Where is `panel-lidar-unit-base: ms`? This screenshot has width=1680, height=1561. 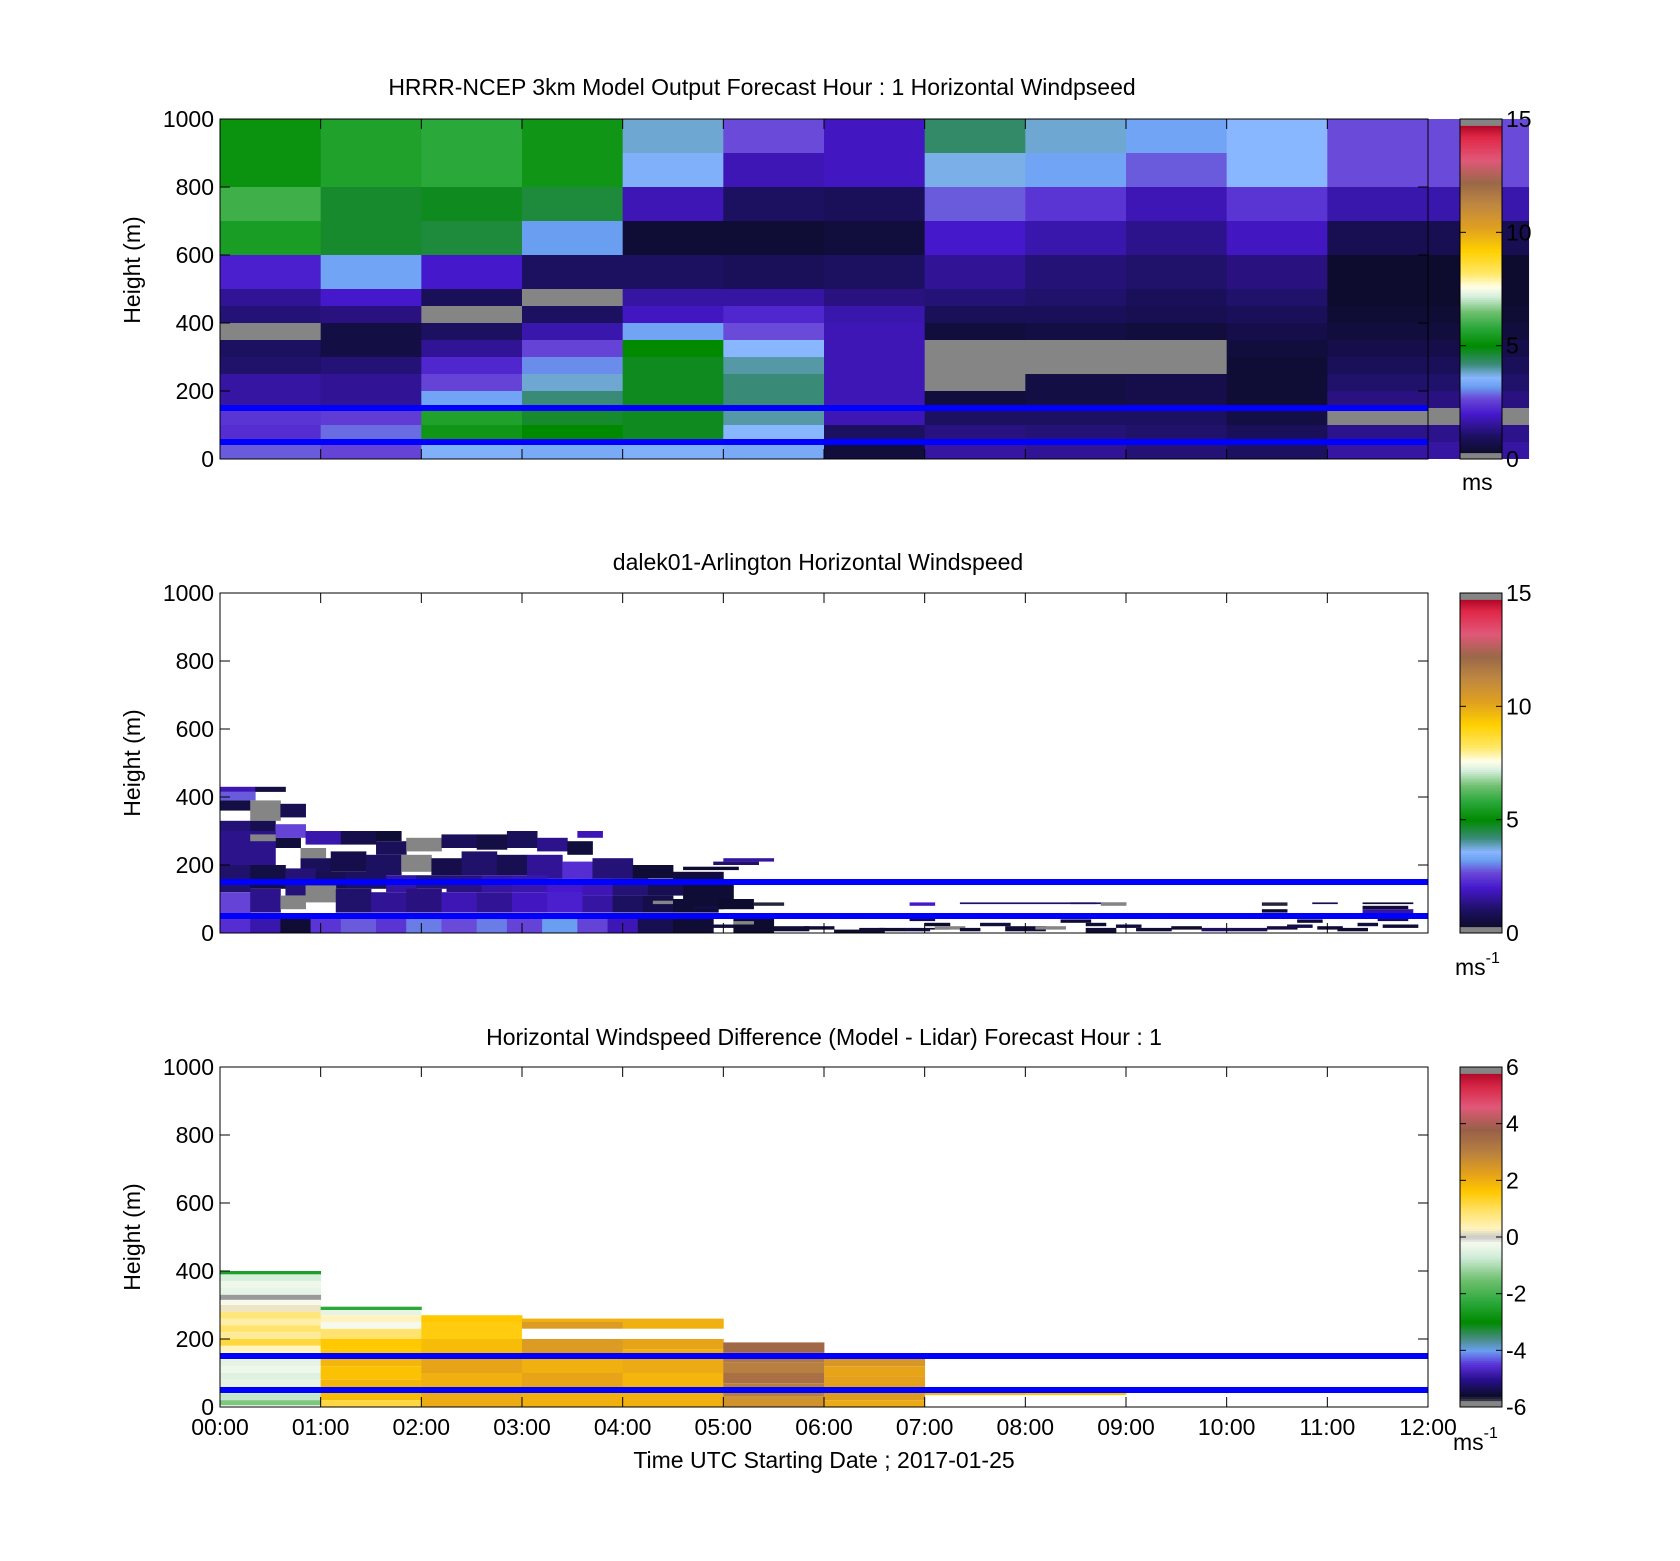
panel-lidar-unit-base: ms is located at coordinates (1470, 967).